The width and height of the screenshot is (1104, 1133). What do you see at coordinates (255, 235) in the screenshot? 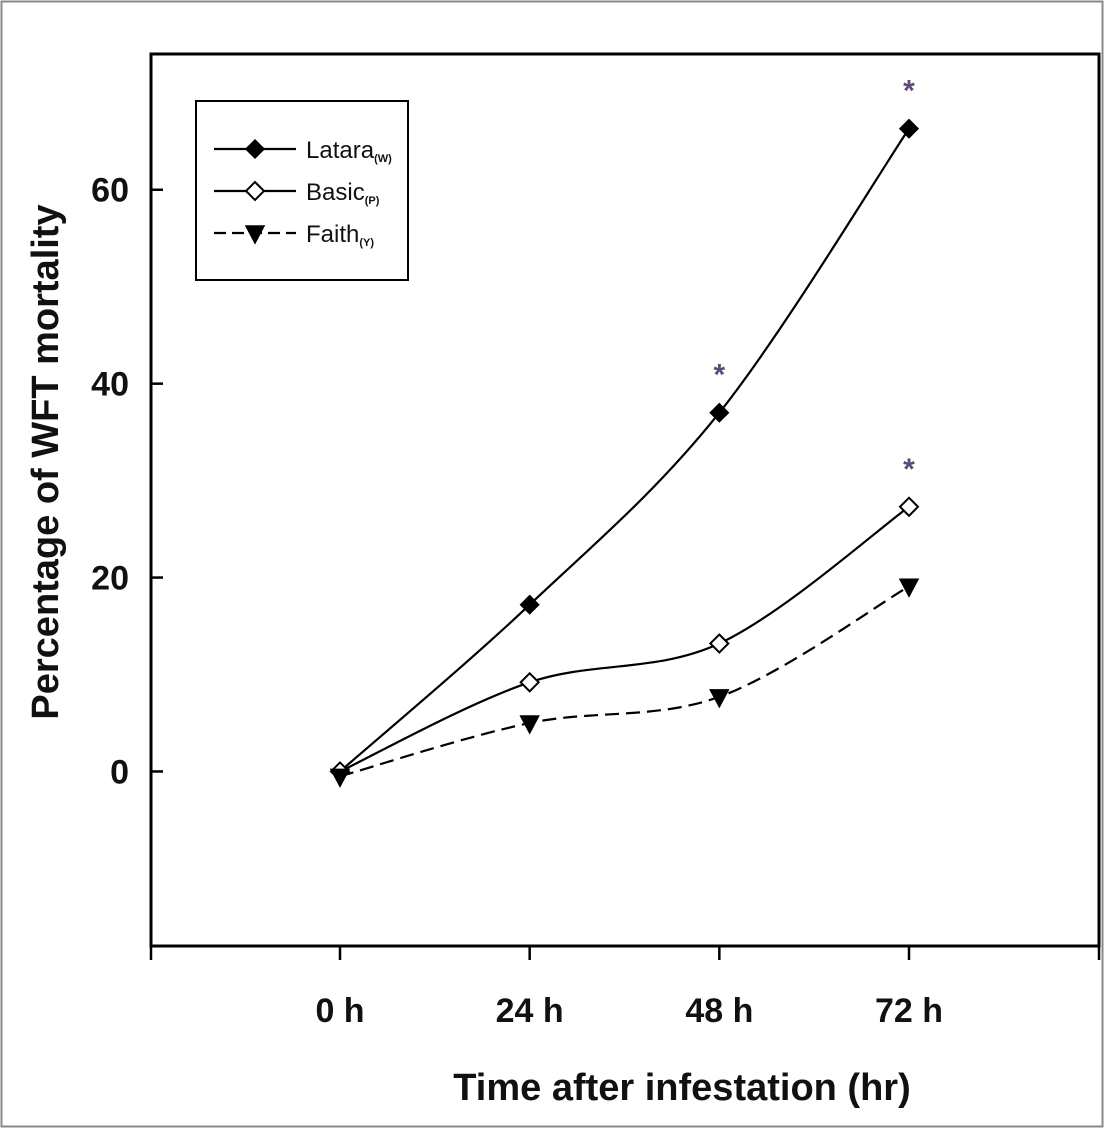
I see `legend-marker-faith` at bounding box center [255, 235].